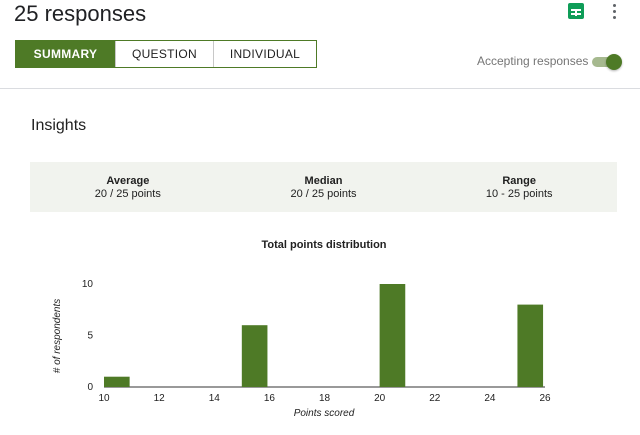 The image size is (640, 435). I want to click on more-vert-icon, so click(615, 11).